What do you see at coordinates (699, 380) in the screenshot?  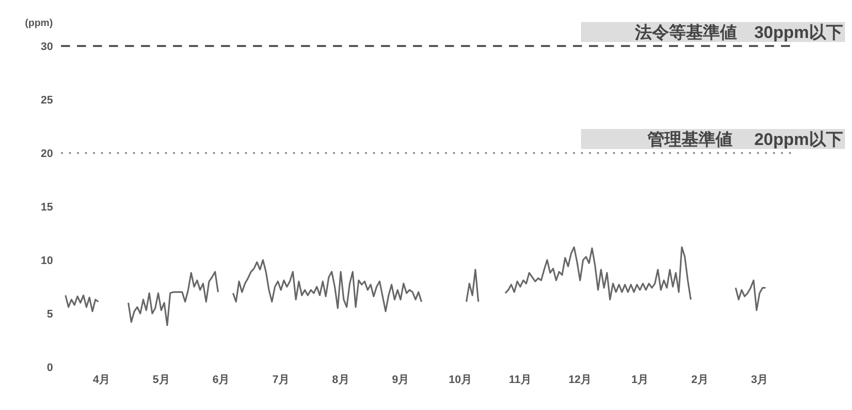 I see `x-tick-label: 2月` at bounding box center [699, 380].